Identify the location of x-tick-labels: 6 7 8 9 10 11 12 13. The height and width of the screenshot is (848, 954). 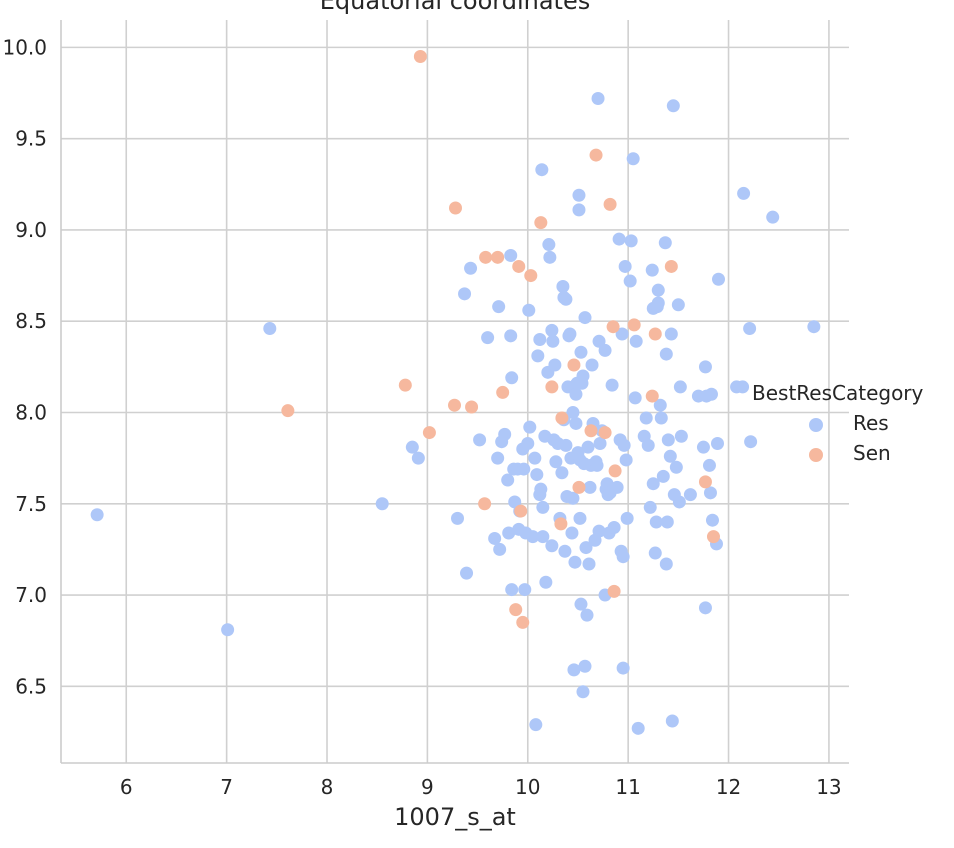
(481, 787).